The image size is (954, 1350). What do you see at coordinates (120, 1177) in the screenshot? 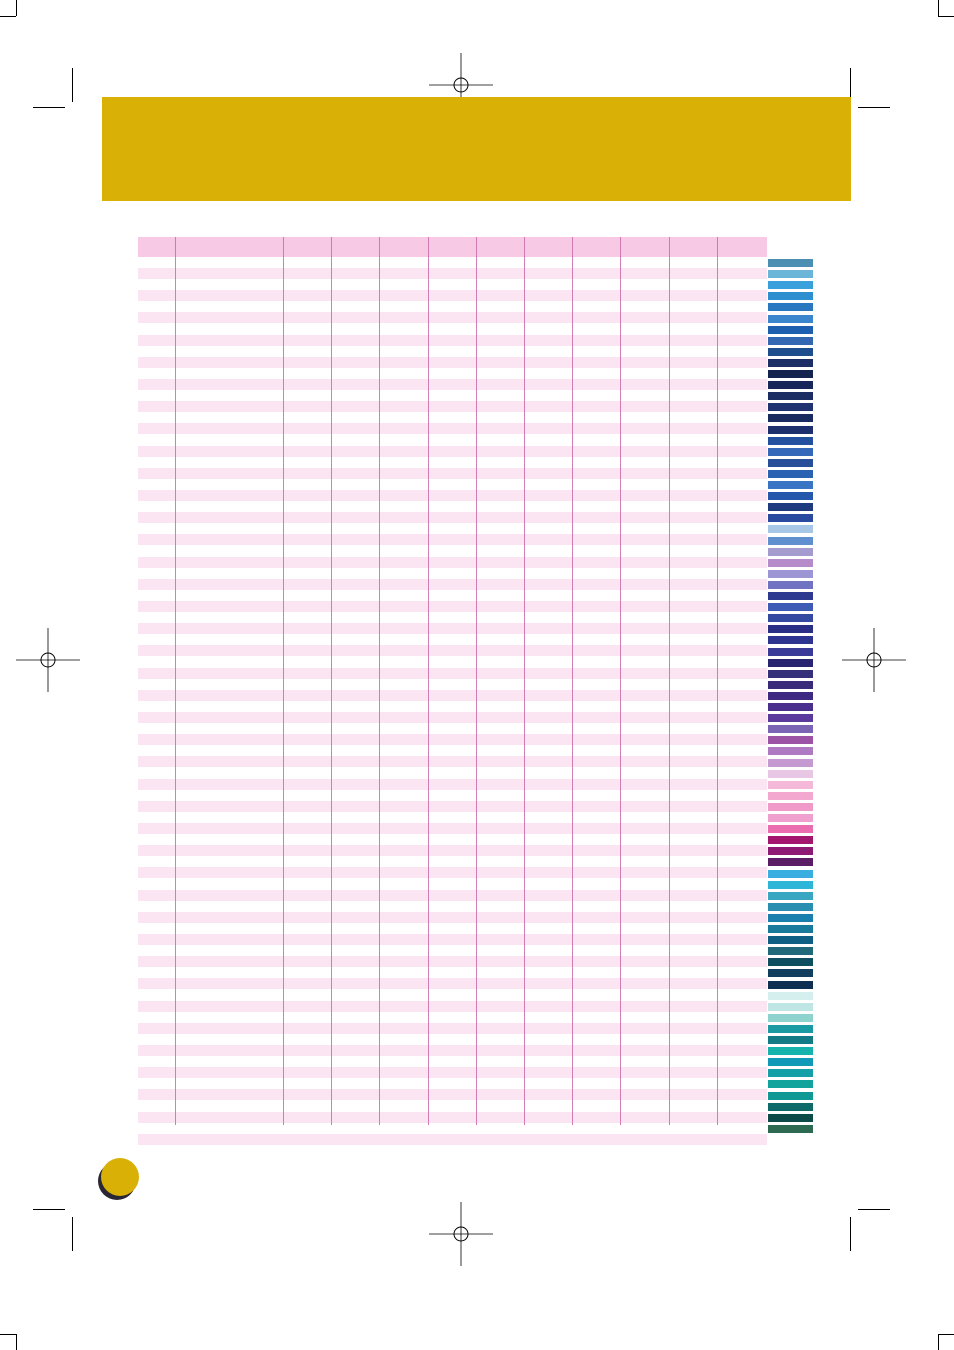
I see `page-badge-disc` at bounding box center [120, 1177].